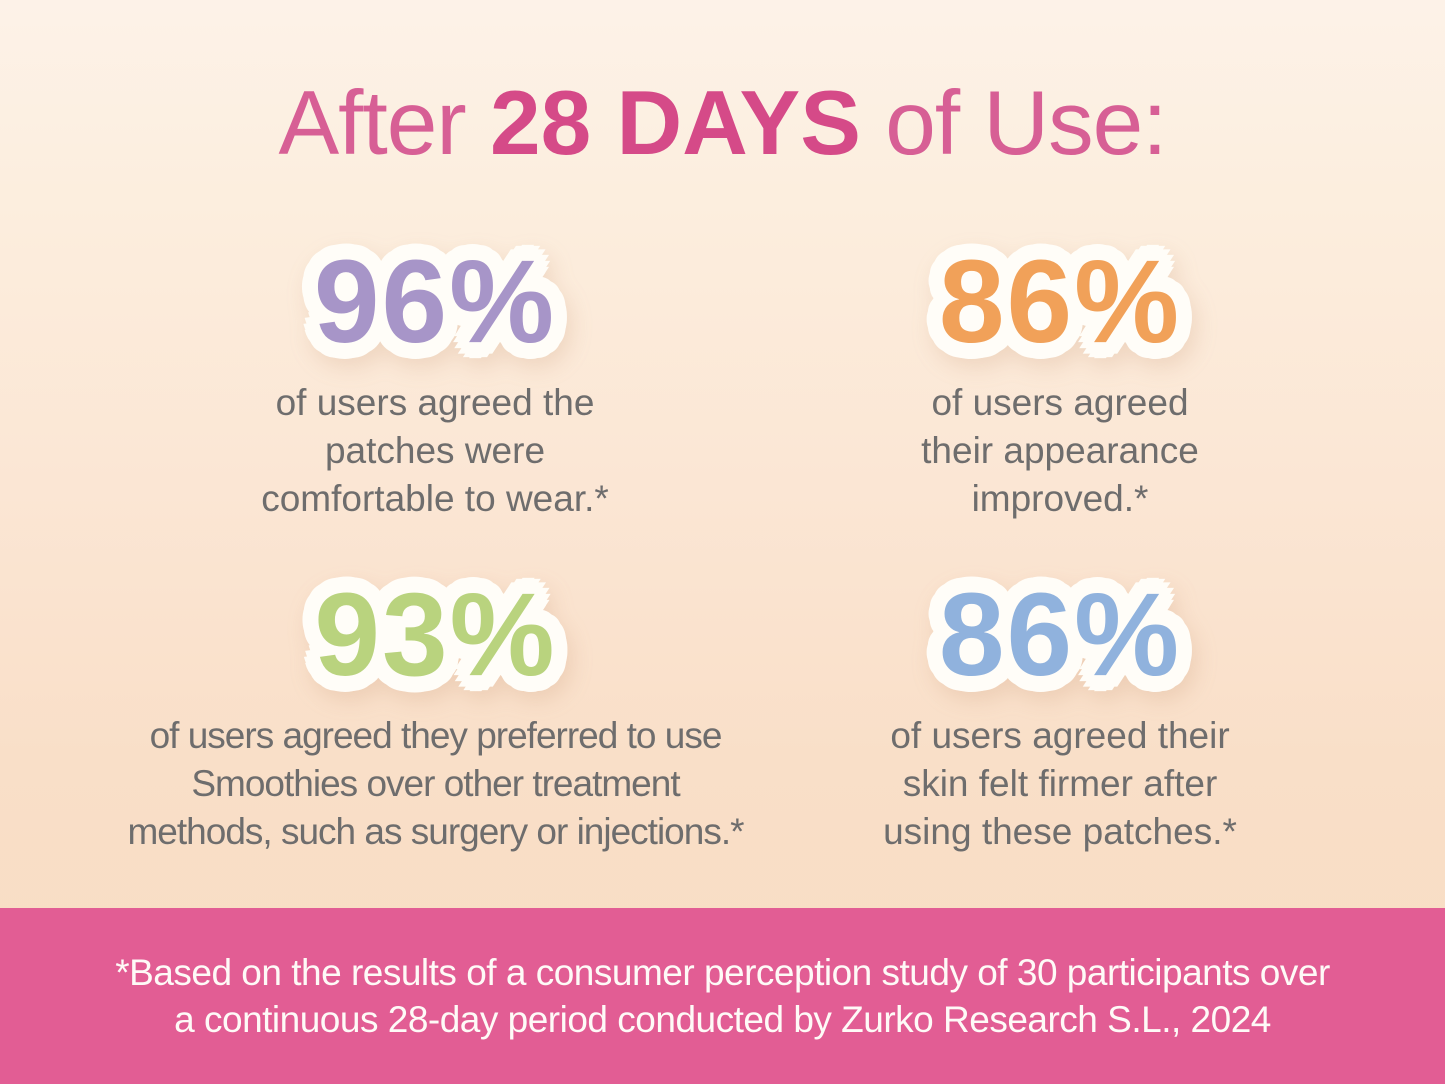  What do you see at coordinates (435, 635) in the screenshot?
I see `stat-value-93: 93%` at bounding box center [435, 635].